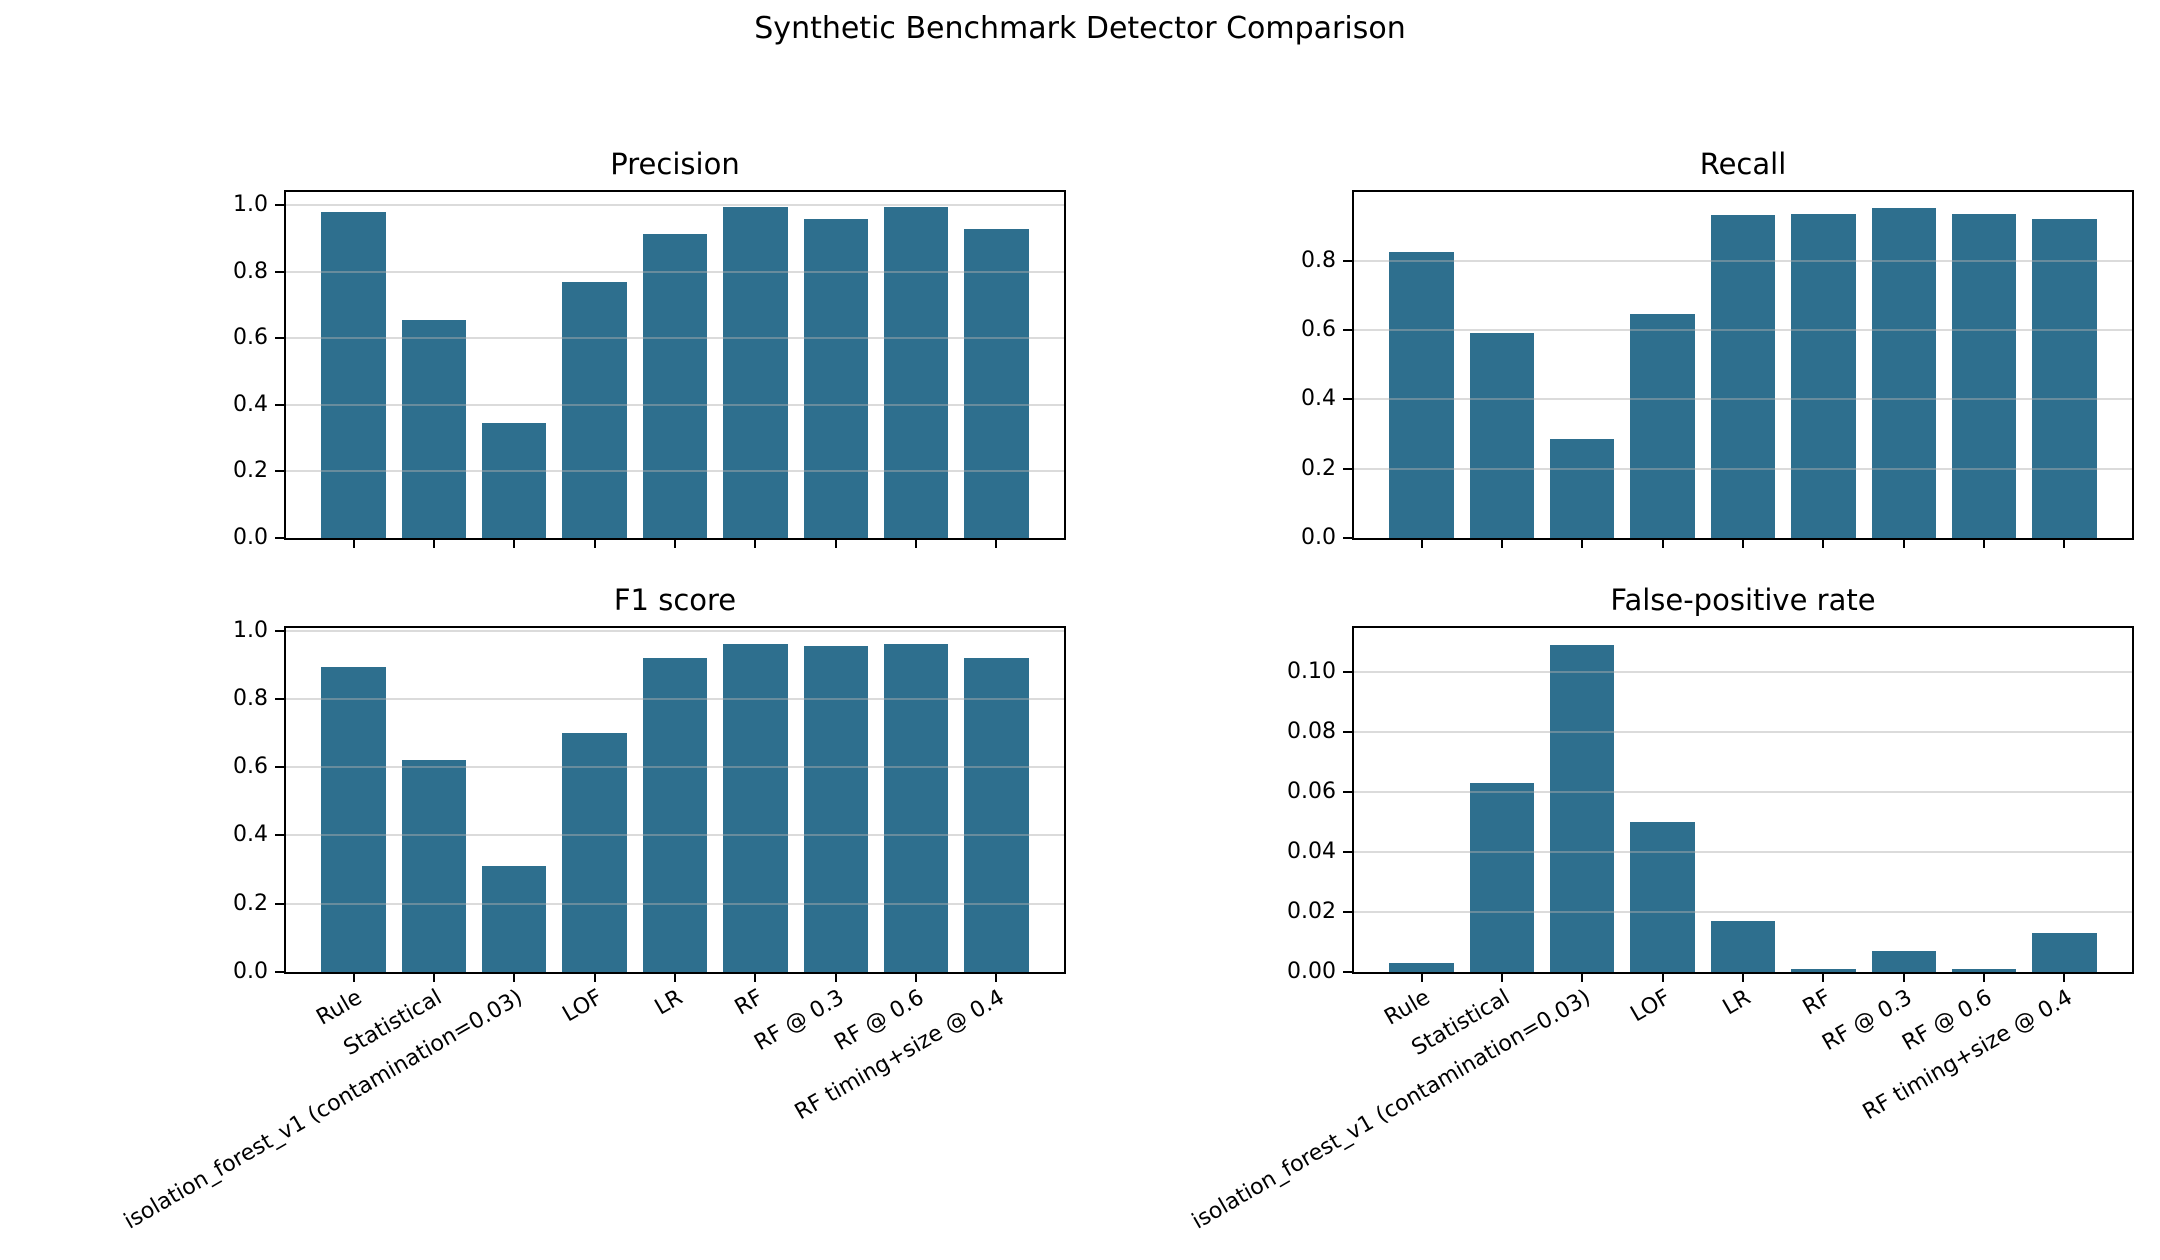  I want to click on y-tick-label: 0.04, so click(1311, 851).